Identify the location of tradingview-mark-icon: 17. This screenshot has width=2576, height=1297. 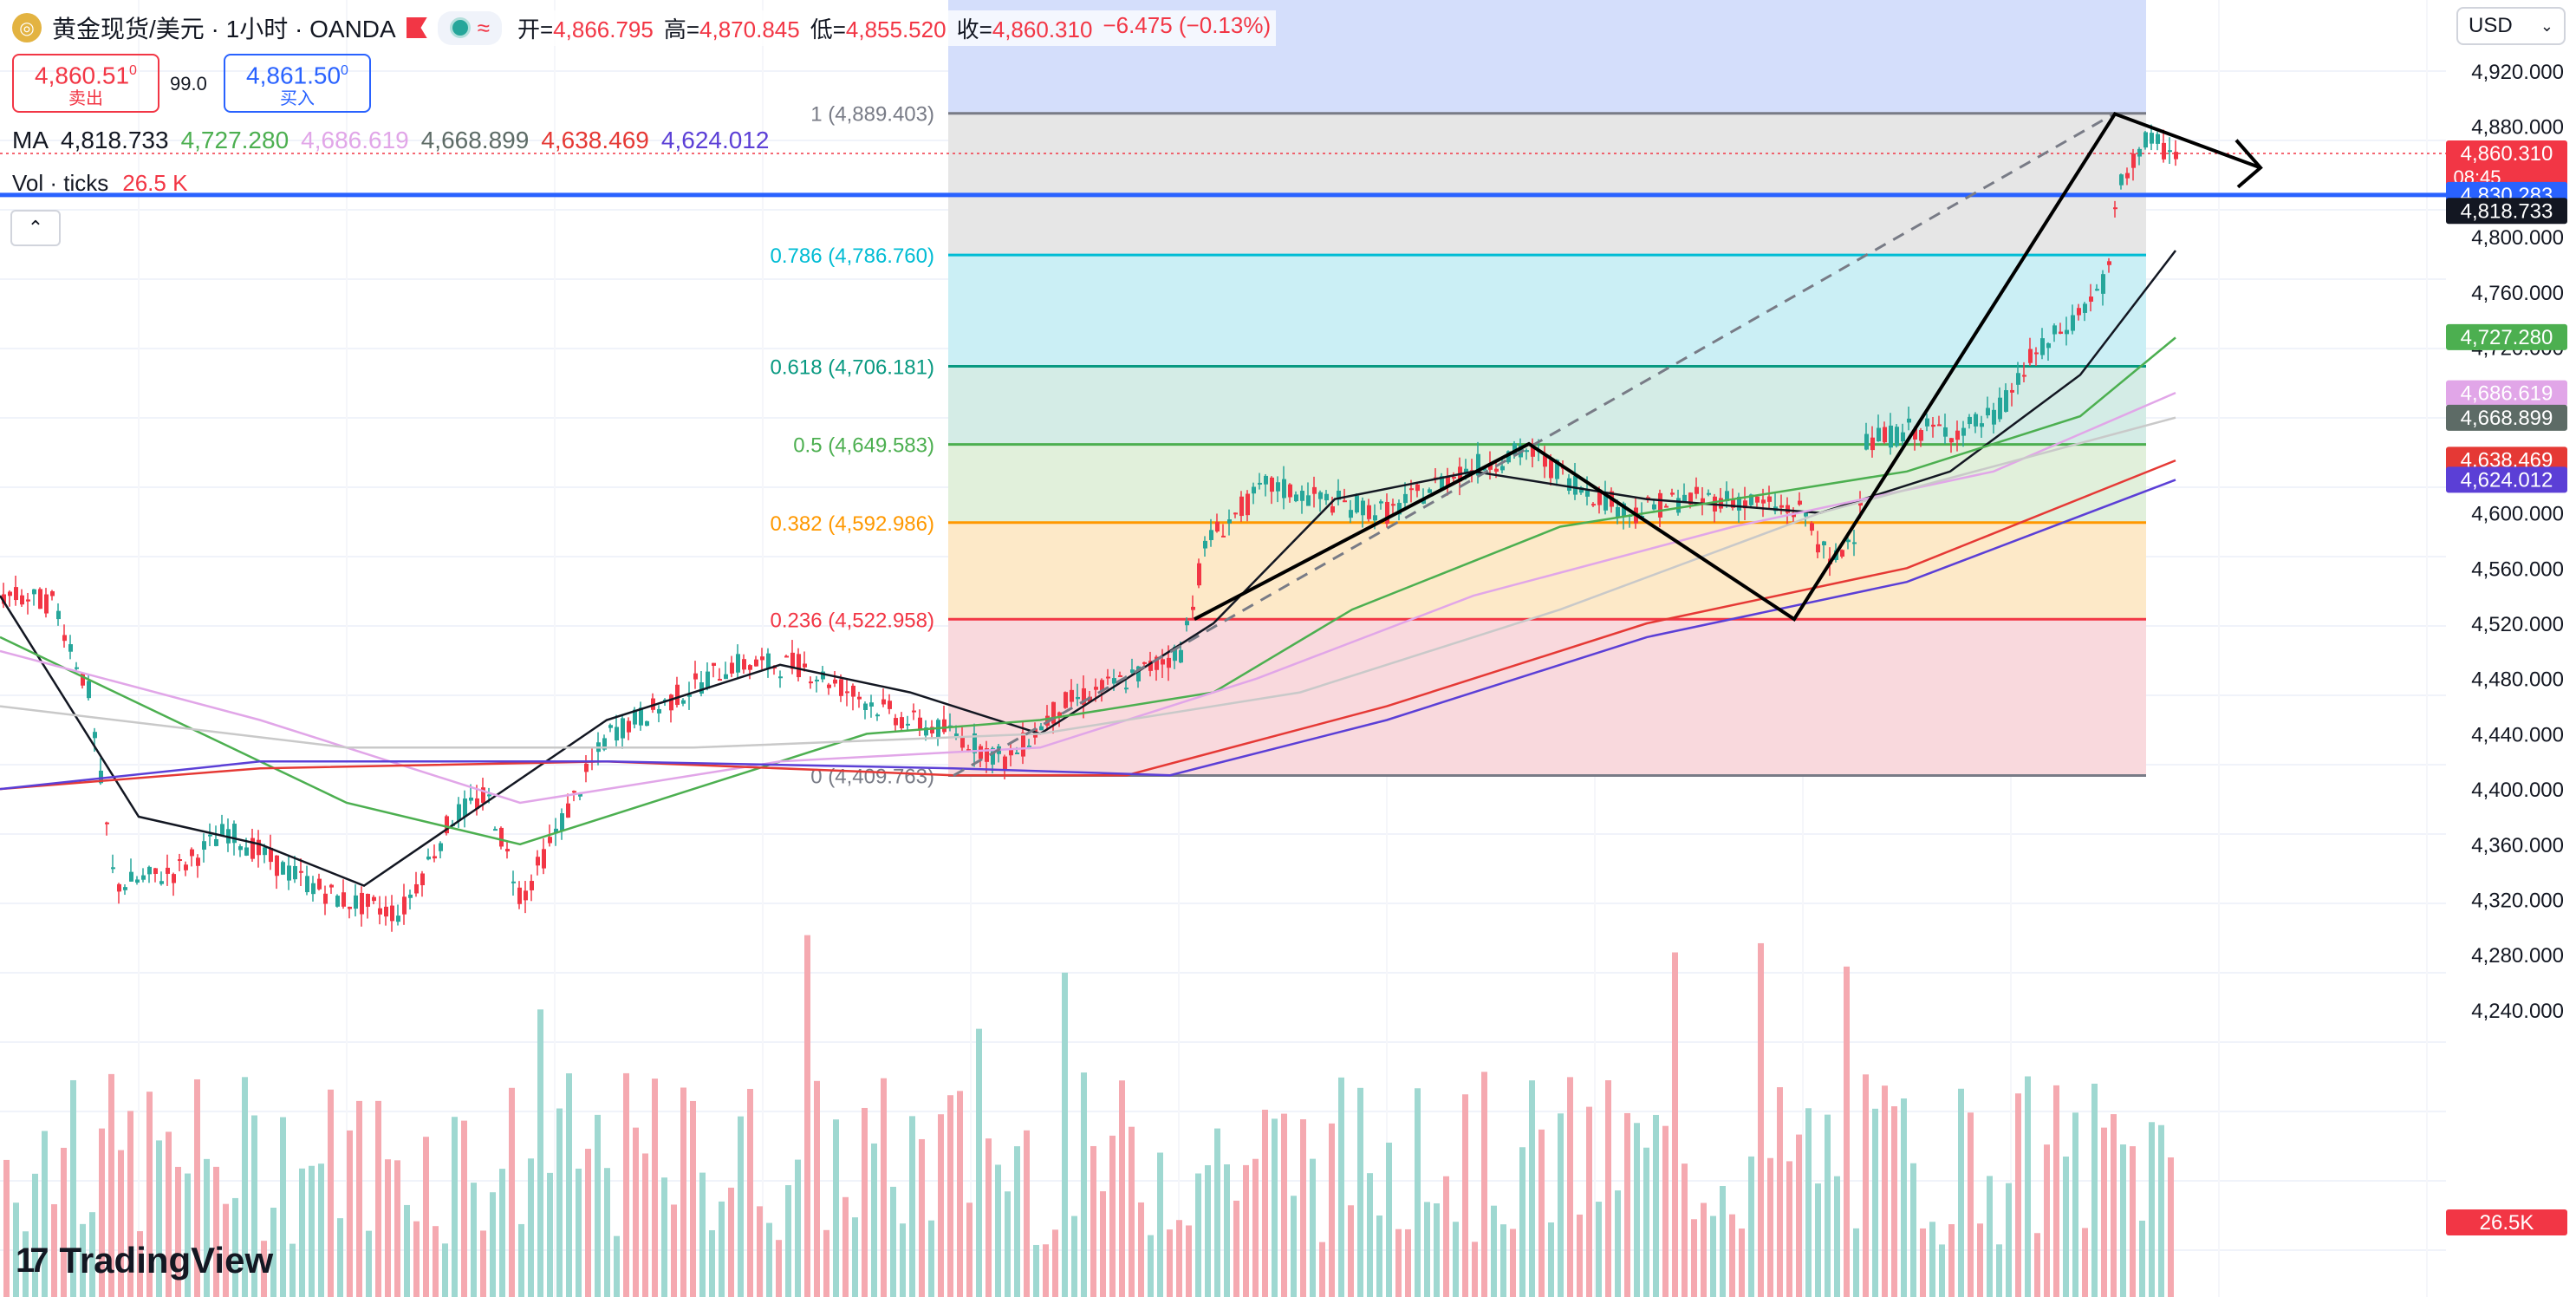
(32, 1260).